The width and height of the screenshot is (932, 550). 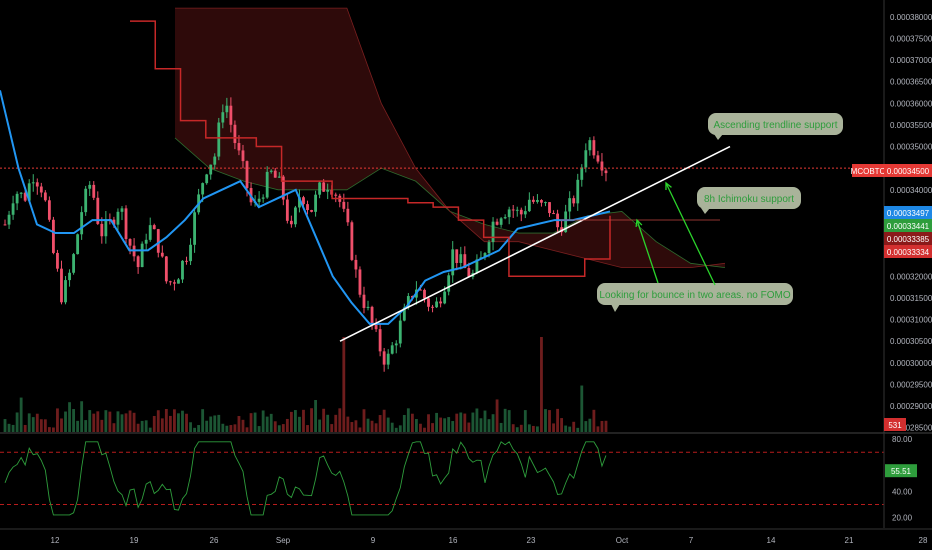 What do you see at coordinates (749, 200) in the screenshot?
I see `annotation-callout: 8h Ichimoku support` at bounding box center [749, 200].